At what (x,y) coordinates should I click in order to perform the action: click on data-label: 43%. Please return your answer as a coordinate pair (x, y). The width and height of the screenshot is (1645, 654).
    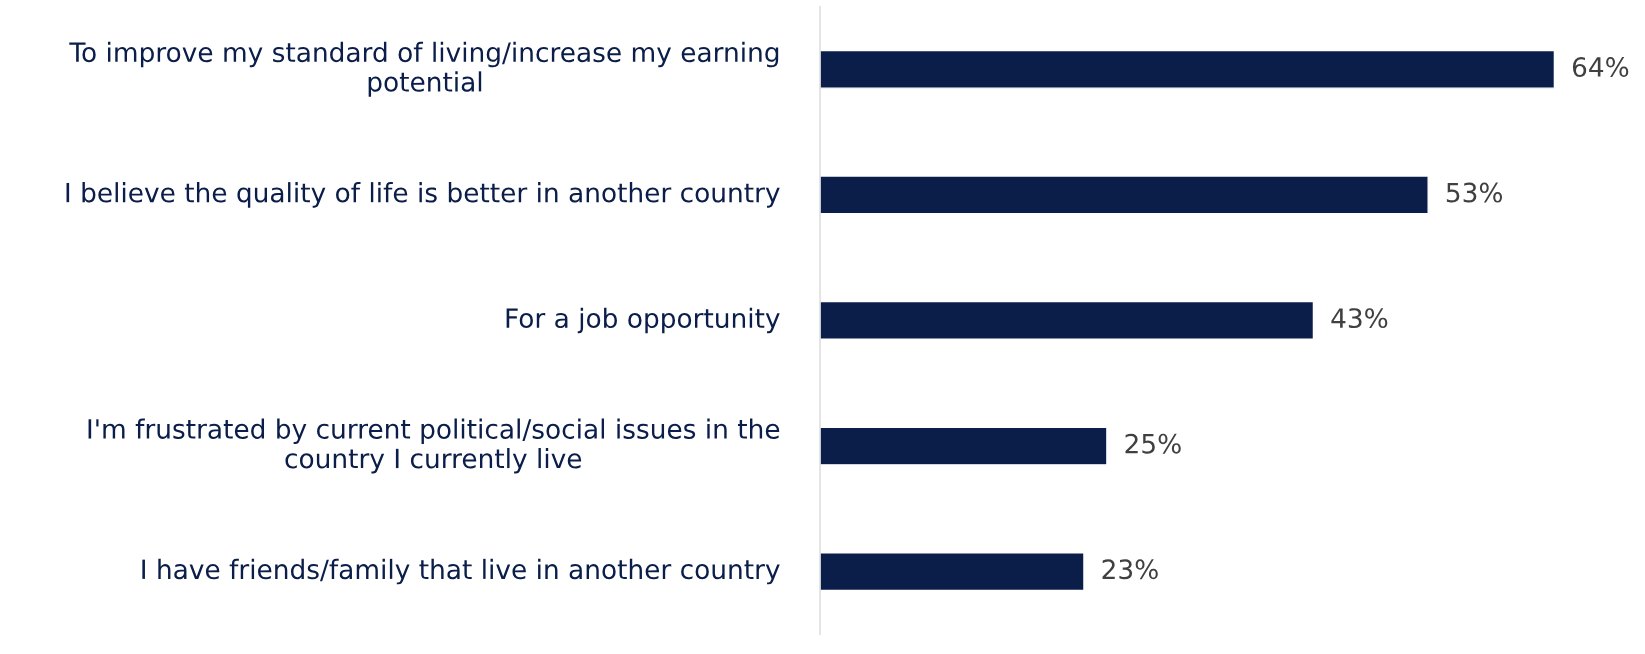
    Looking at the image, I should click on (1359, 318).